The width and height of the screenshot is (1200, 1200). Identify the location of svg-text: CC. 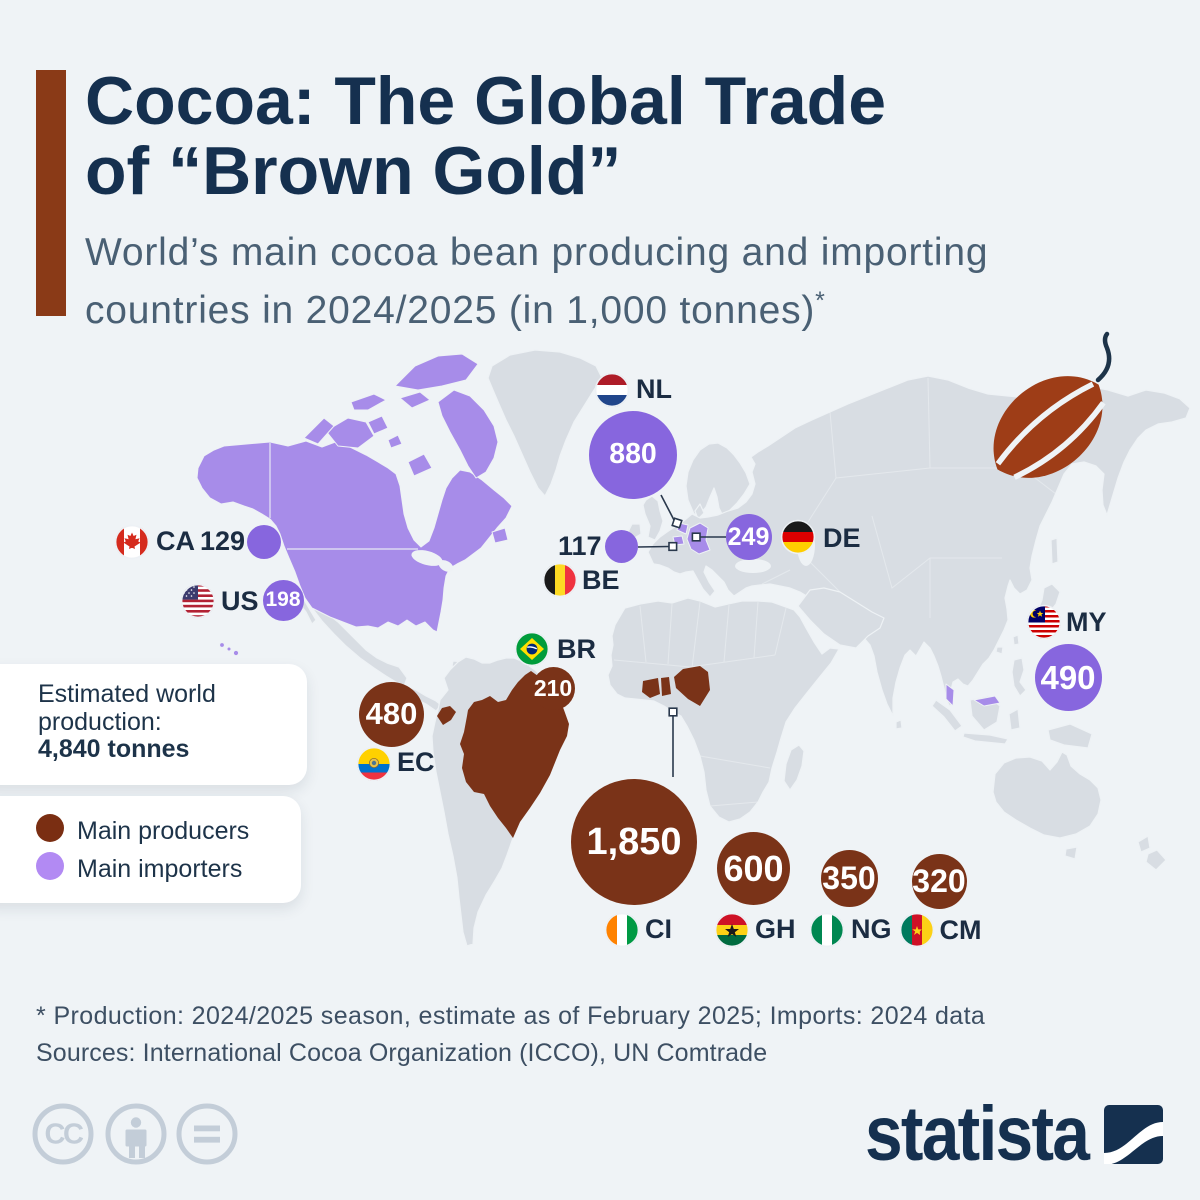
(64, 1135).